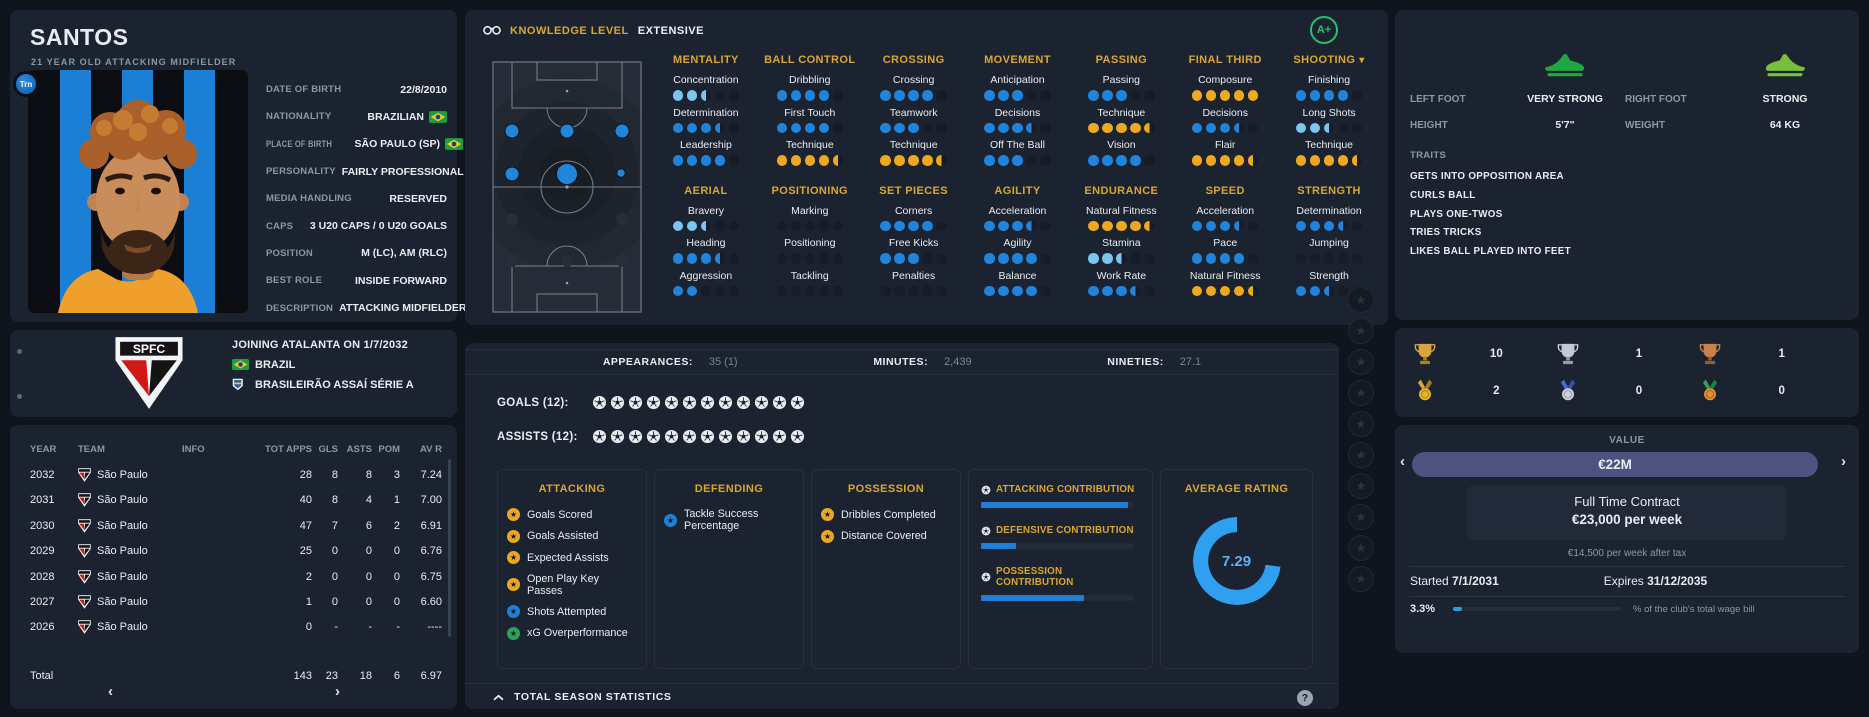 Image resolution: width=1869 pixels, height=717 pixels. Describe the element at coordinates (902, 696) in the screenshot. I see `season-footer: TOTAL SEASON STATISTICS` at that location.